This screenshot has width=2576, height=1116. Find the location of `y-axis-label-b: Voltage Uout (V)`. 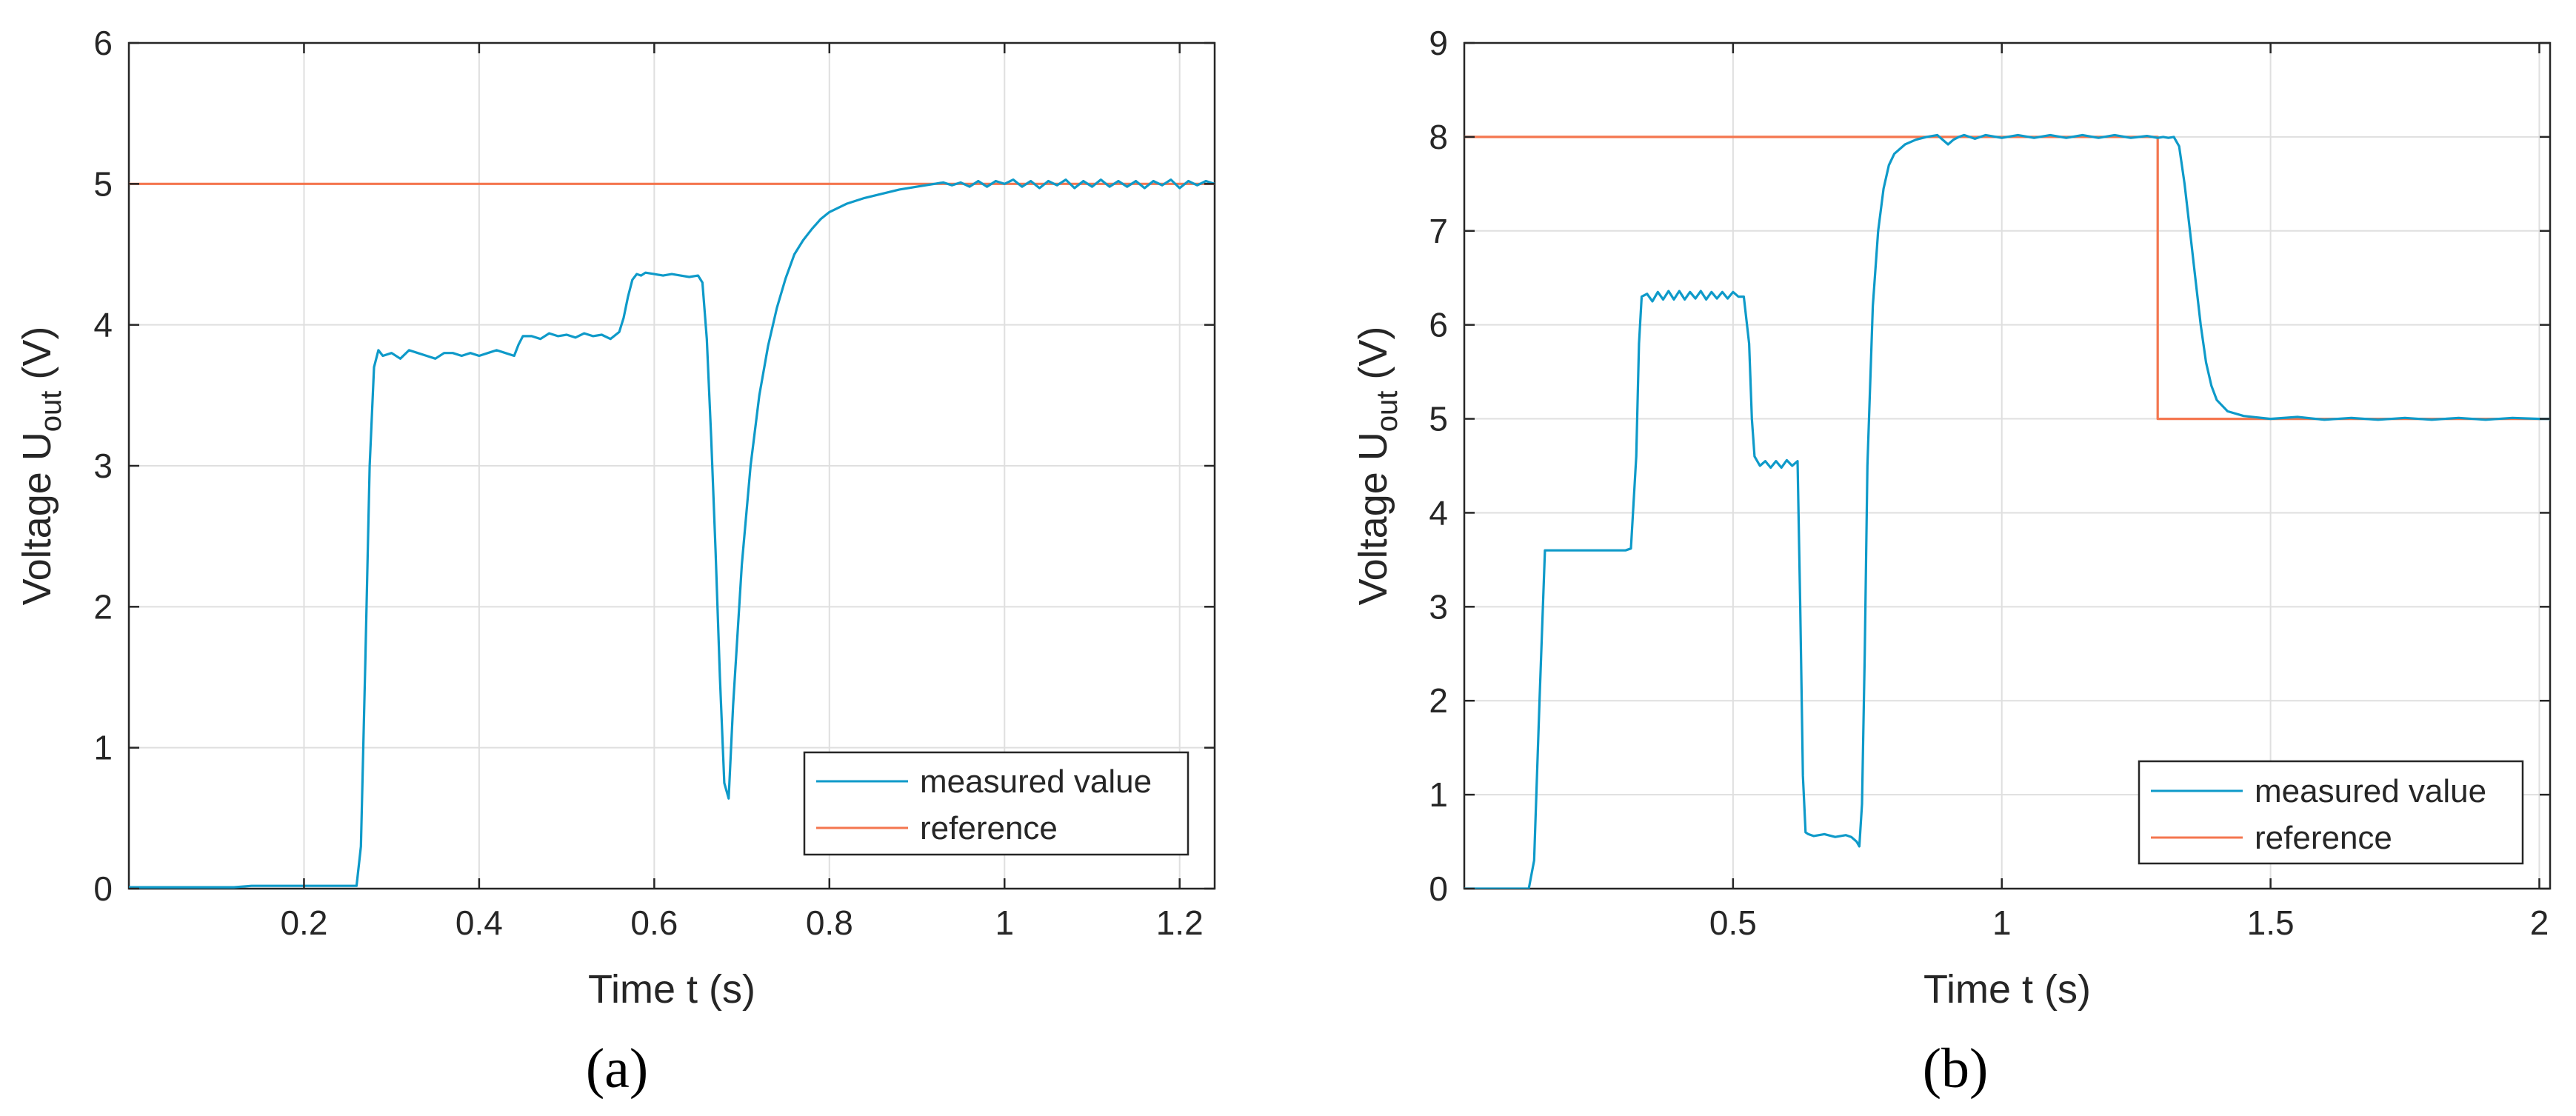

y-axis-label-b: Voltage Uout (V) is located at coordinates (1377, 467).